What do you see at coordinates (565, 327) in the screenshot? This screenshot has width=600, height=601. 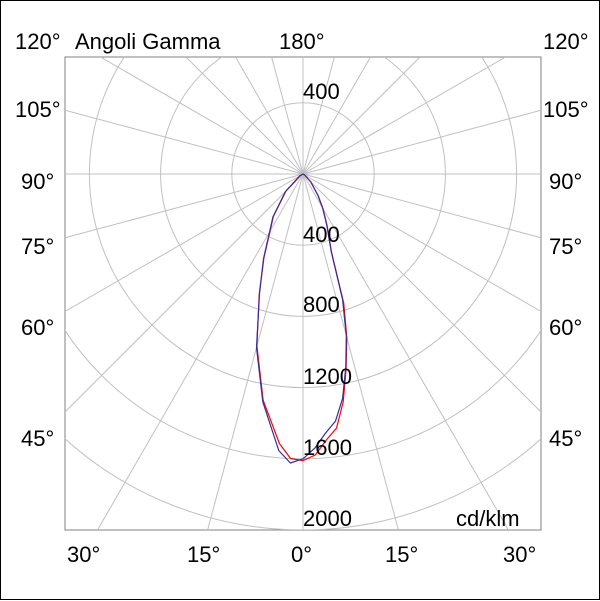 I see `angle-label-right-60: 60°` at bounding box center [565, 327].